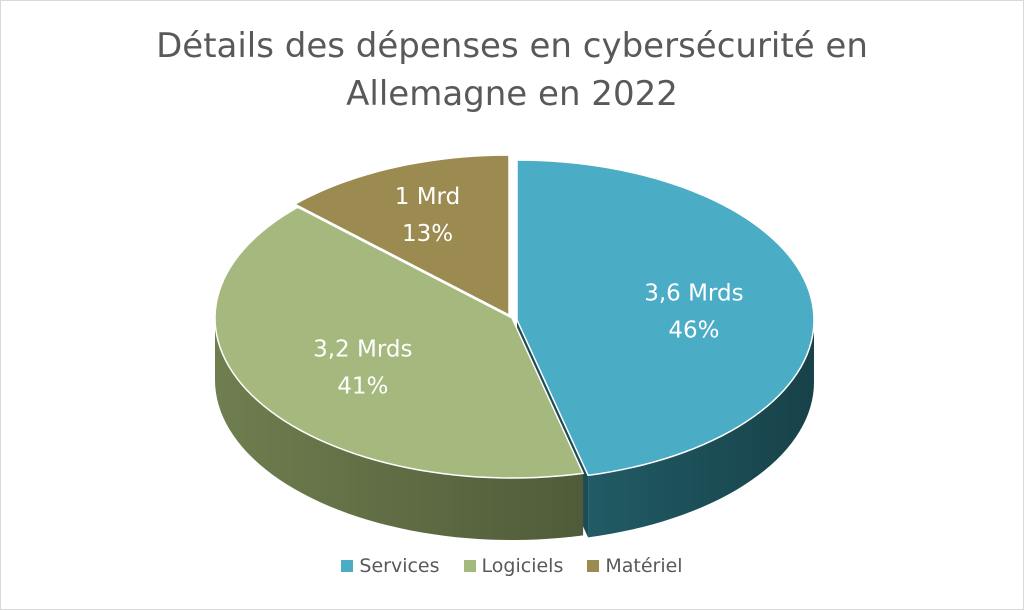 This screenshot has height=610, width=1024. I want to click on pie-side-shade-services, so click(701, 429).